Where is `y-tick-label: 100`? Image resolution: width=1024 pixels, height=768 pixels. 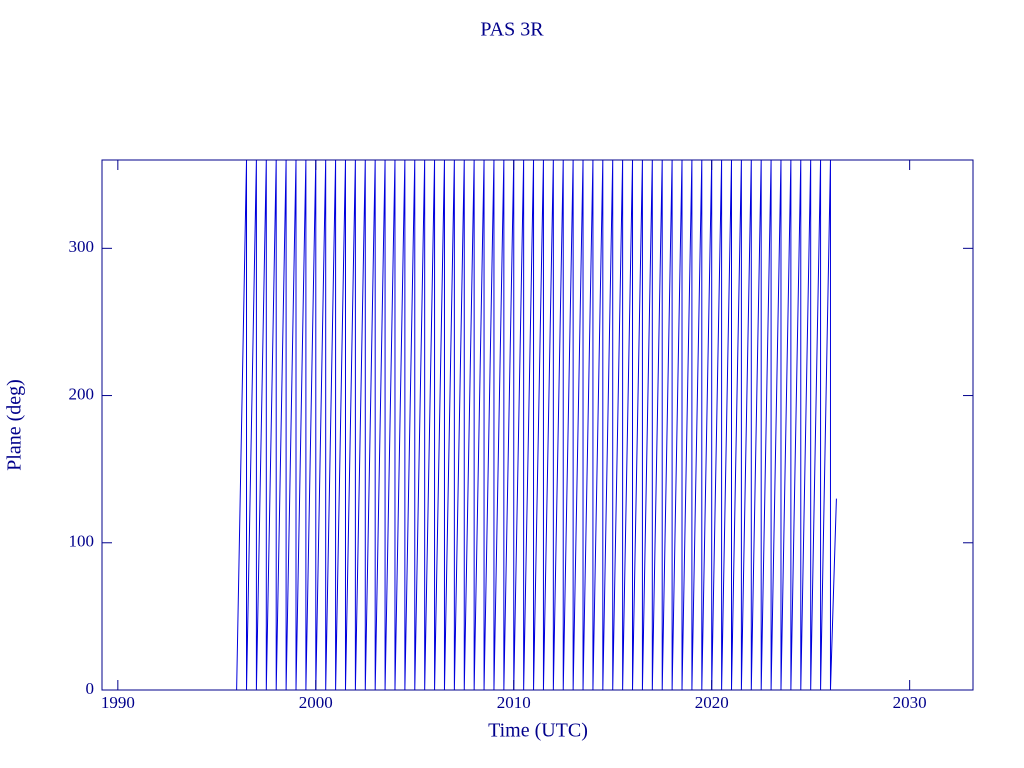 y-tick-label: 100 is located at coordinates (82, 541).